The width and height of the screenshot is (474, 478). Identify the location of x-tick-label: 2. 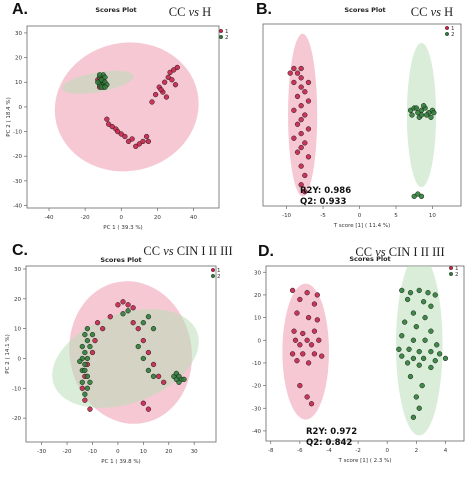
(417, 451).